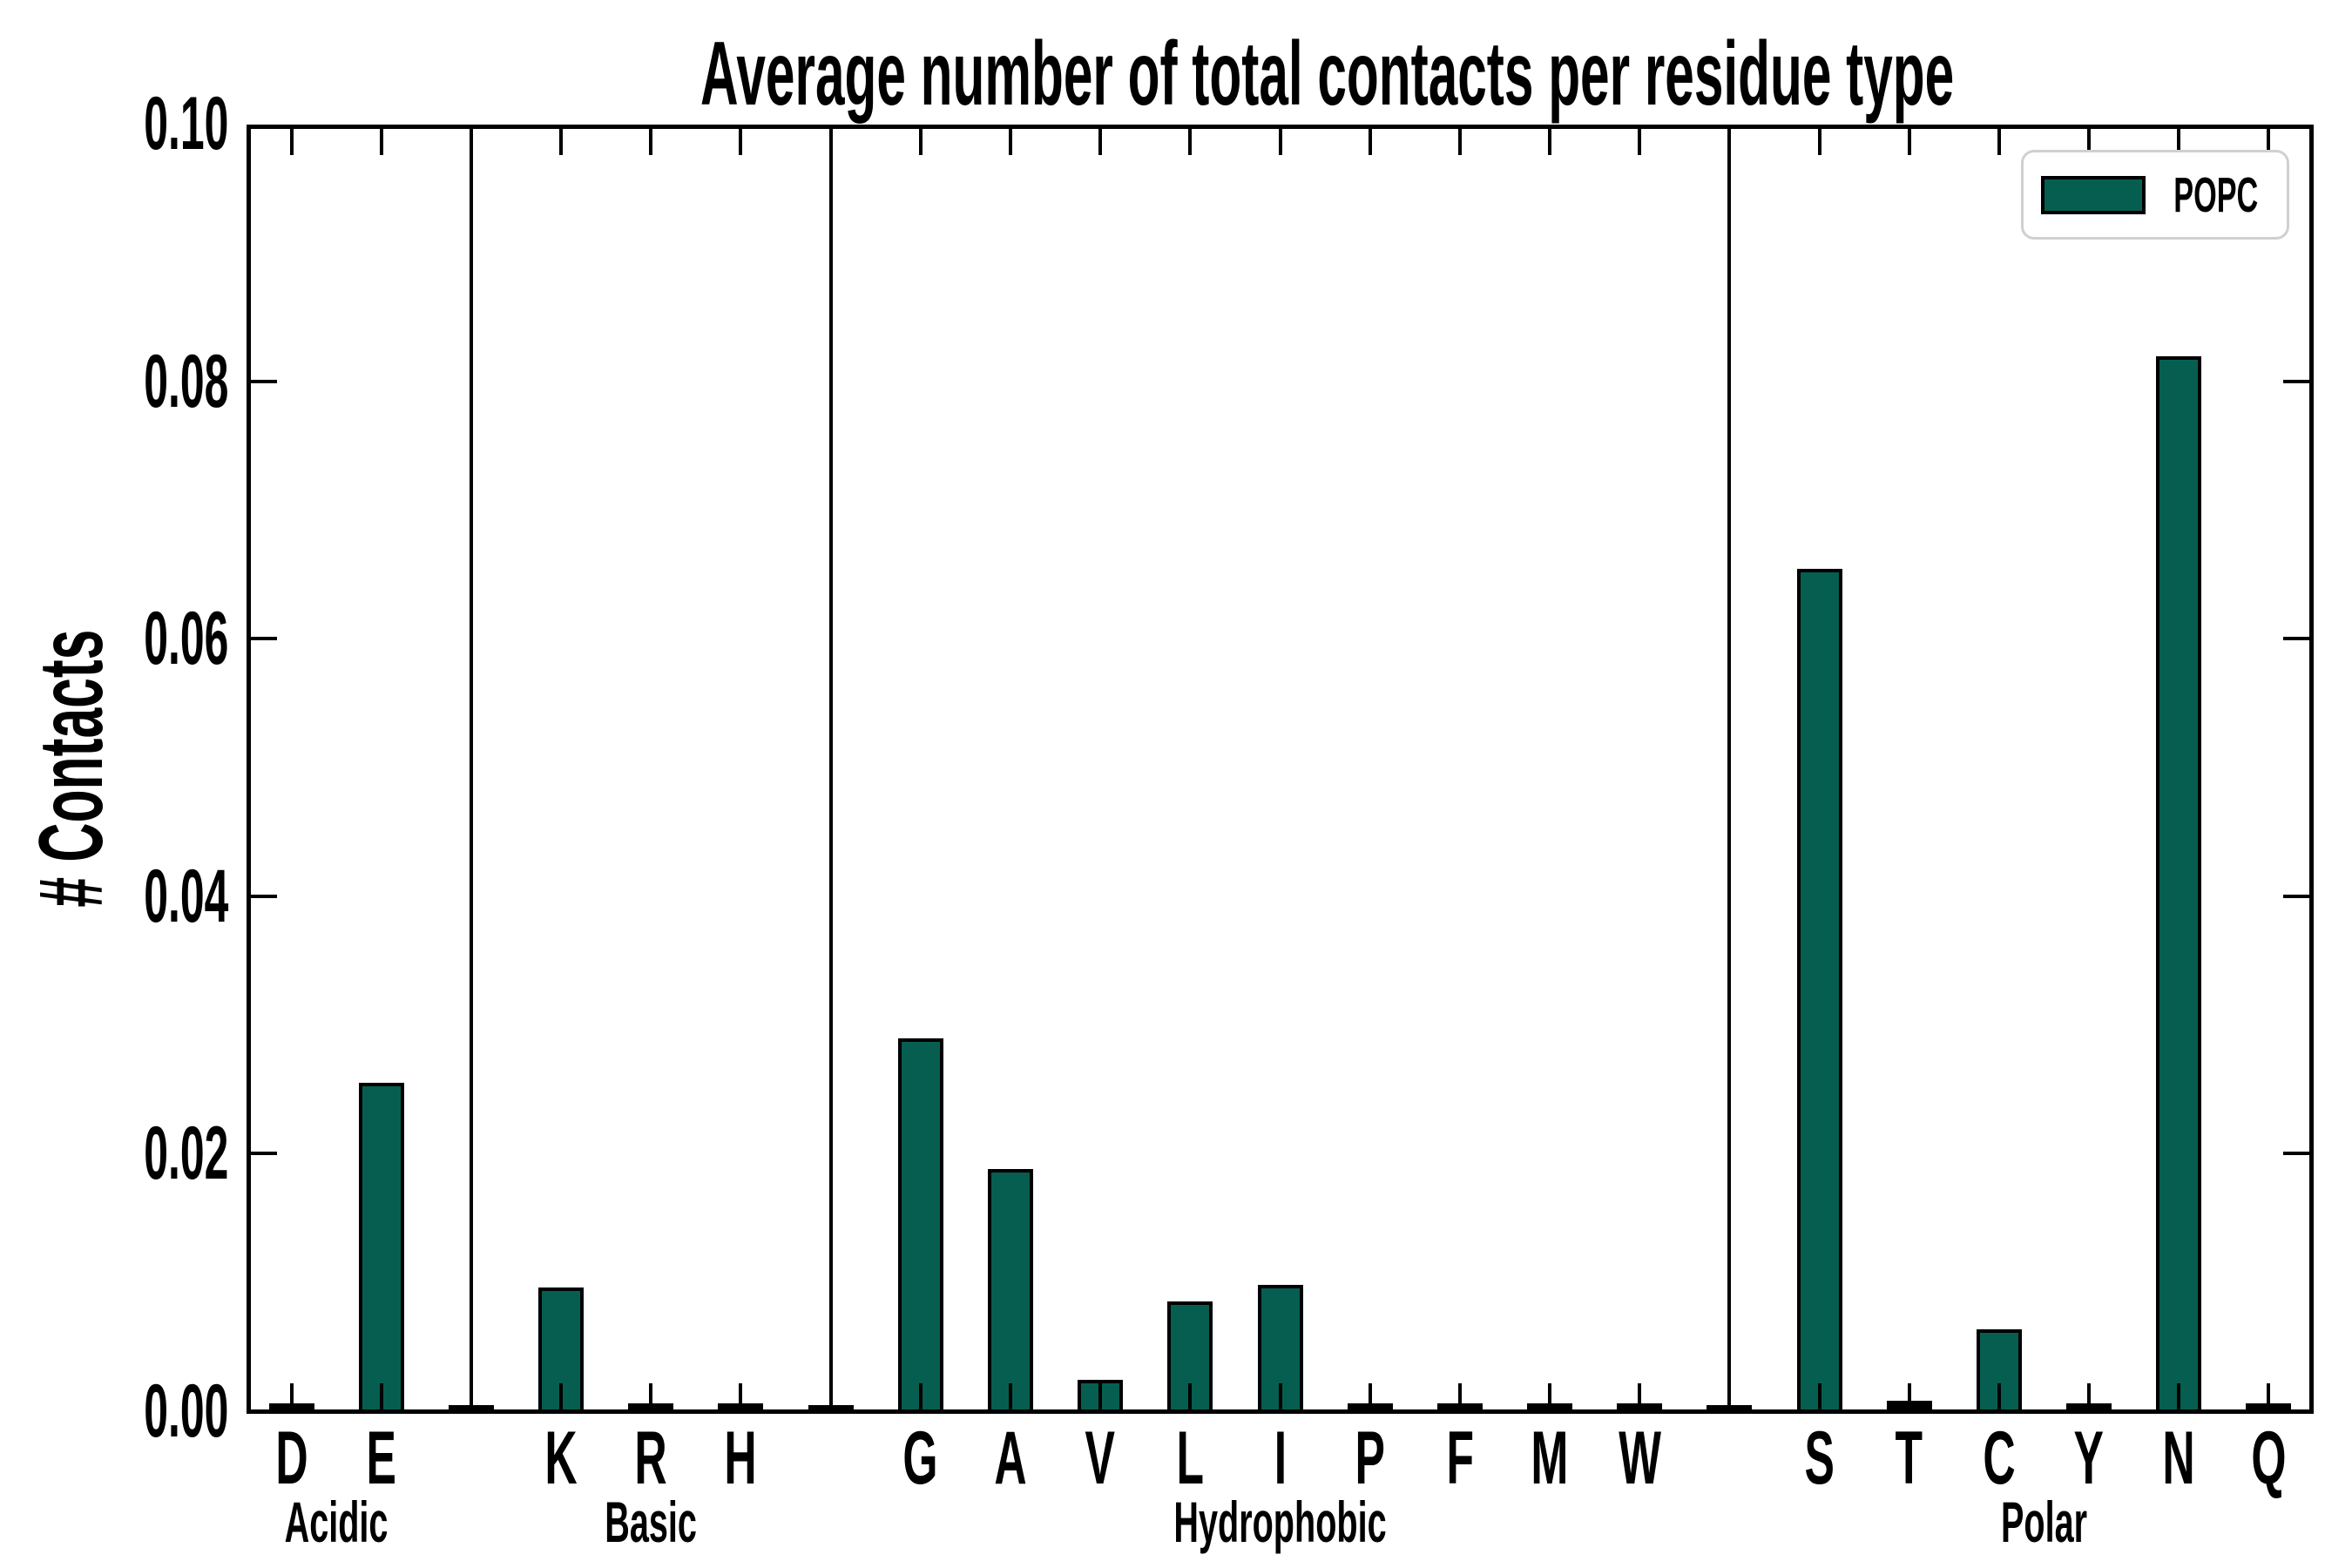 The width and height of the screenshot is (2352, 1568). I want to click on x-tick-bottom-N, so click(2179, 1396).